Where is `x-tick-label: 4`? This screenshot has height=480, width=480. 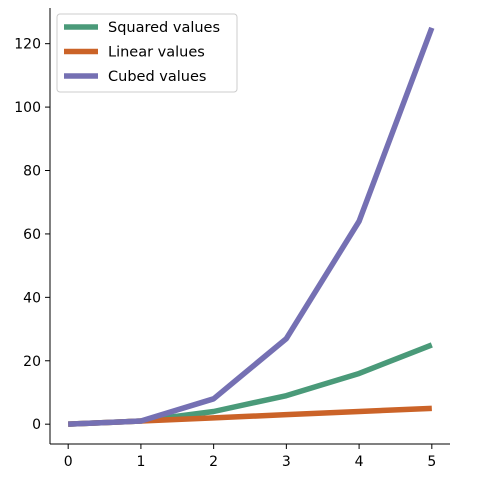
x-tick-label: 4 is located at coordinates (359, 462).